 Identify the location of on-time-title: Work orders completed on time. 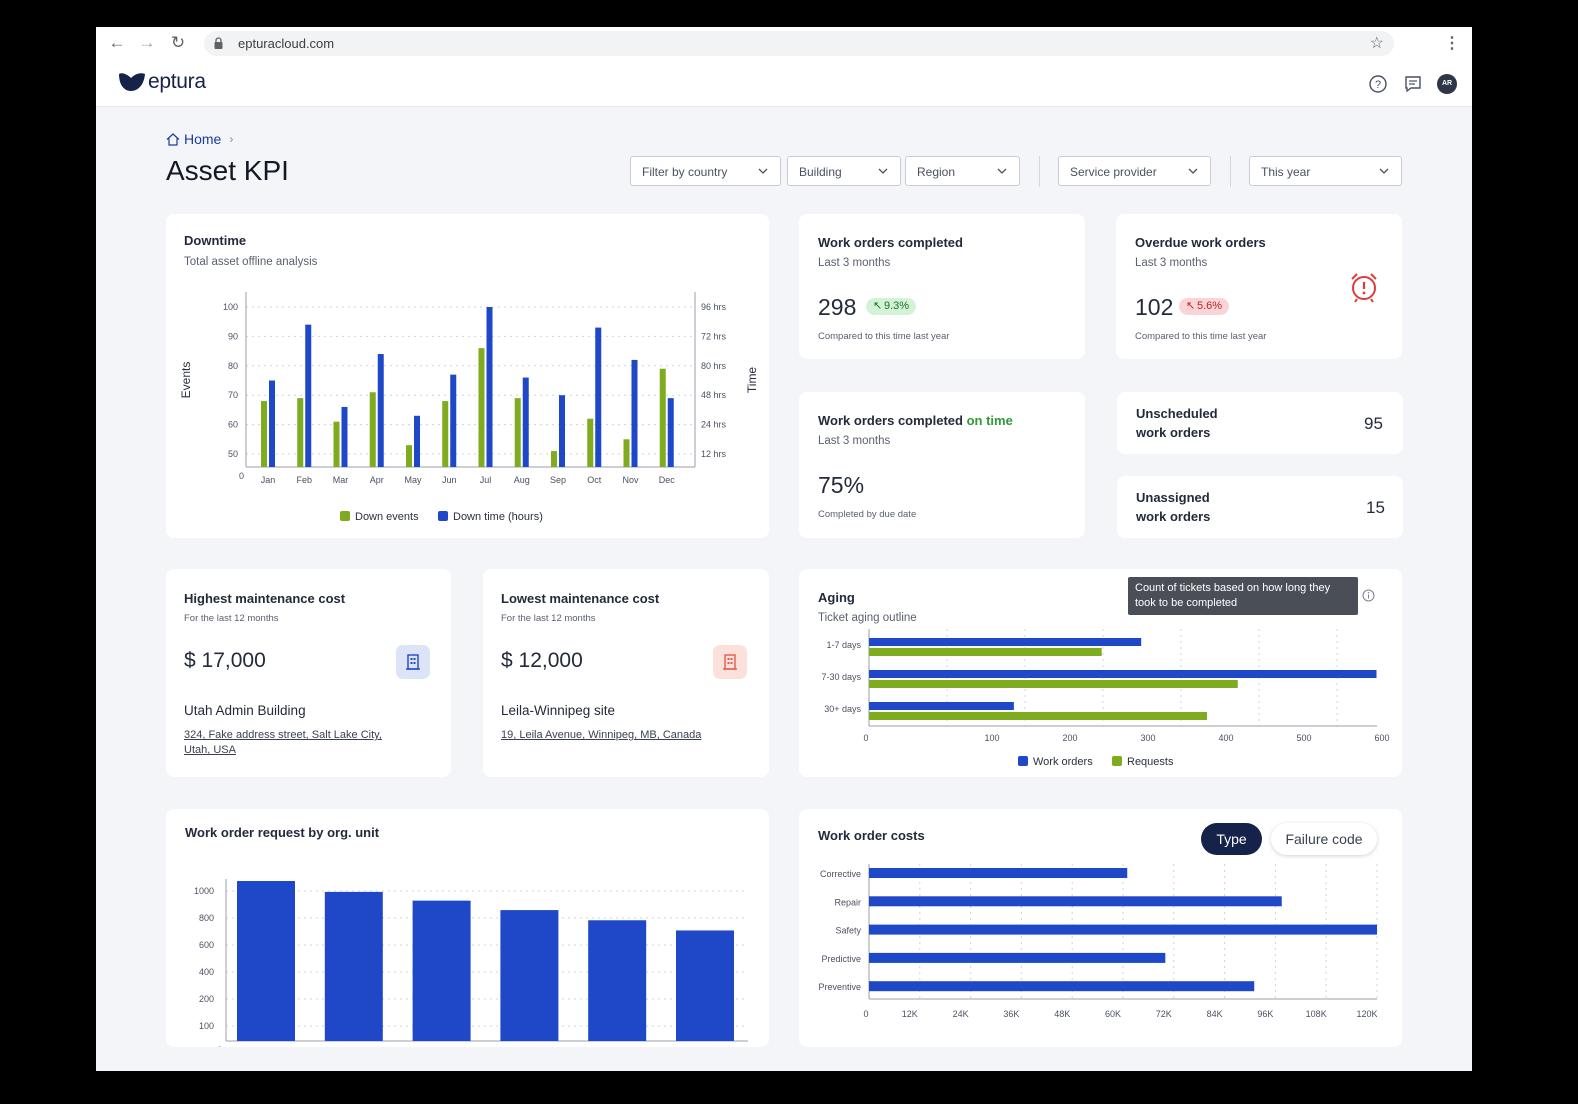
(915, 420).